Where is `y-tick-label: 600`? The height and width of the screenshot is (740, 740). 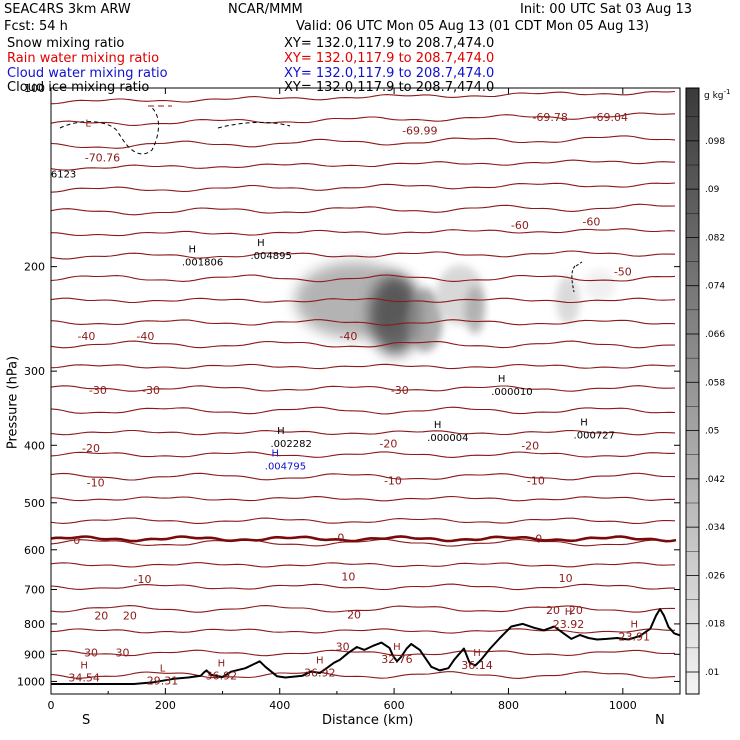 y-tick-label: 600 is located at coordinates (34, 550).